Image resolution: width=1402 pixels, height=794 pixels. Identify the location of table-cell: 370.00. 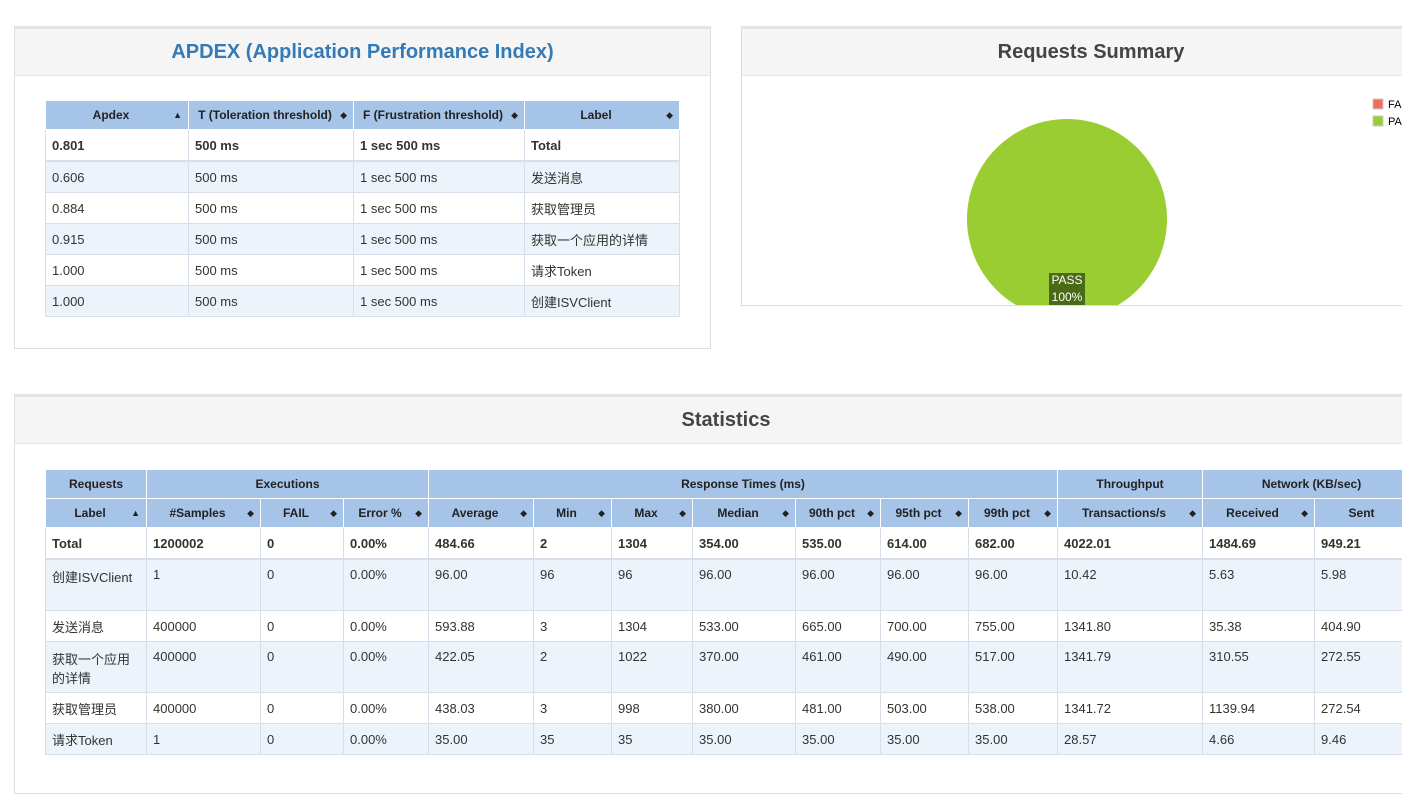
(744, 667).